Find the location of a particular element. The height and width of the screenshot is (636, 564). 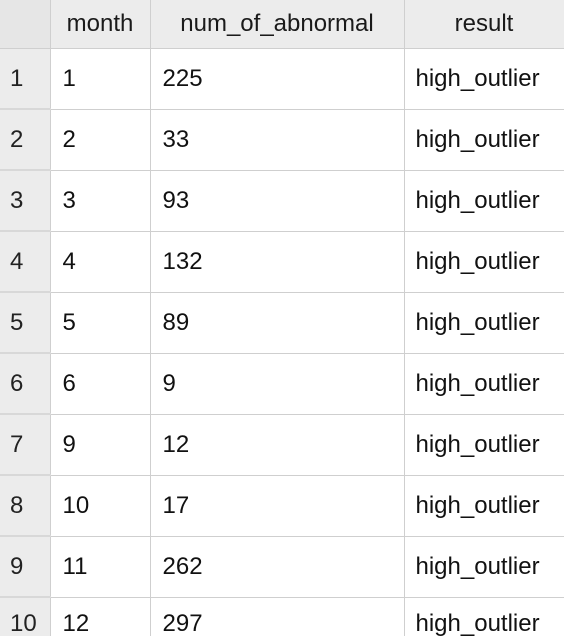

cell-num-of-abnormal: 33 is located at coordinates (277, 140).